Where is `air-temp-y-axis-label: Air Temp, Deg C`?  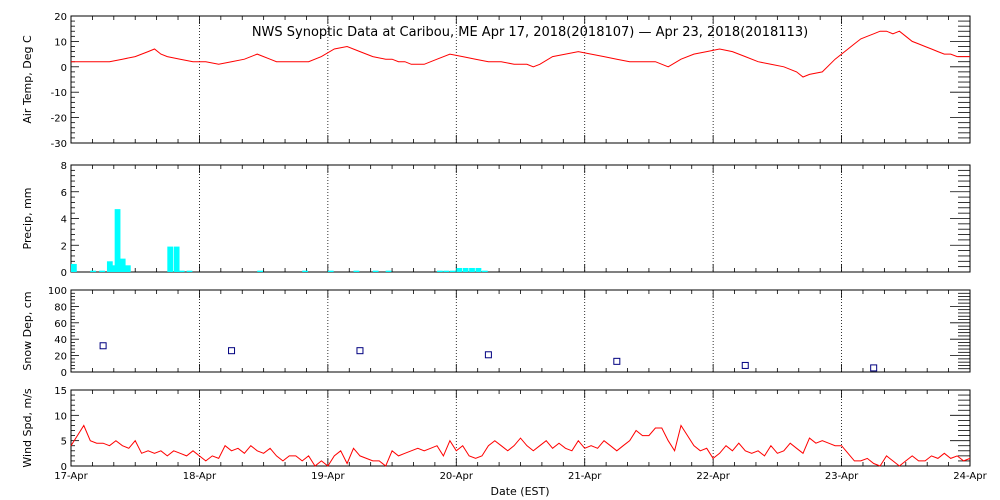 air-temp-y-axis-label: Air Temp, Deg C is located at coordinates (27, 79).